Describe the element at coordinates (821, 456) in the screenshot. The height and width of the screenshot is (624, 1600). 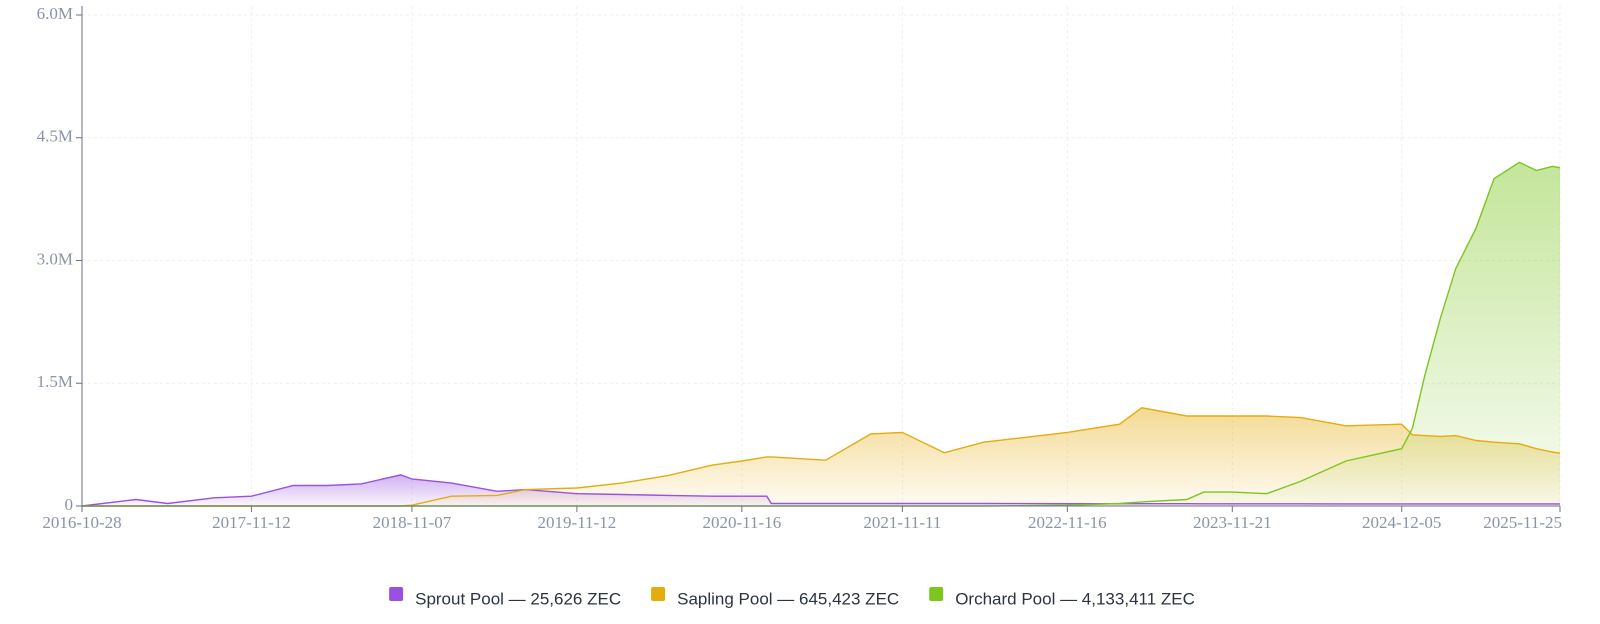
I see `area-fill` at that location.